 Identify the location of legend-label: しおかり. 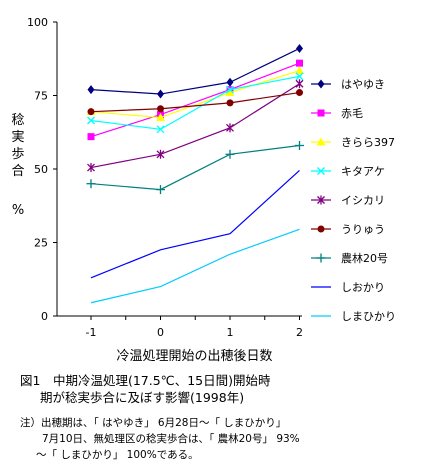
(363, 287).